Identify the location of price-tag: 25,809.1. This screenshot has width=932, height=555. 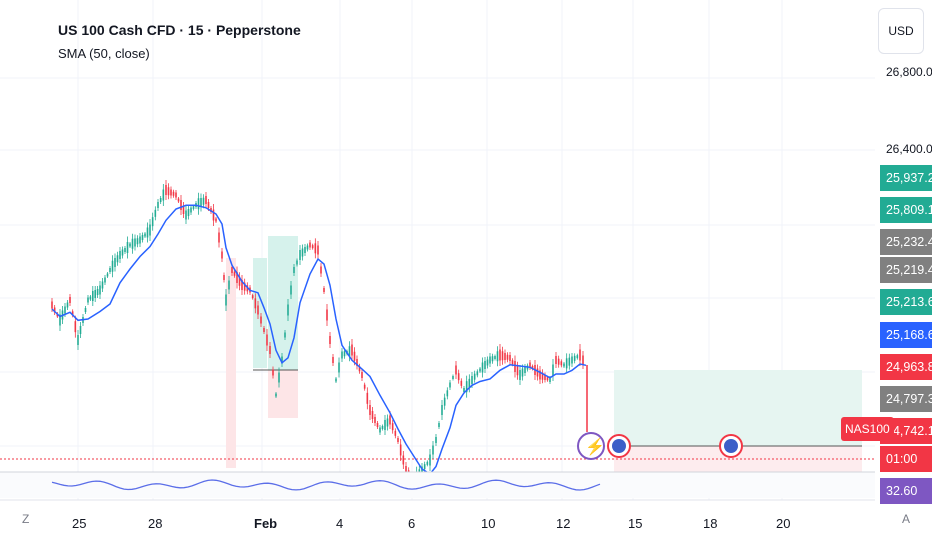
(906, 210).